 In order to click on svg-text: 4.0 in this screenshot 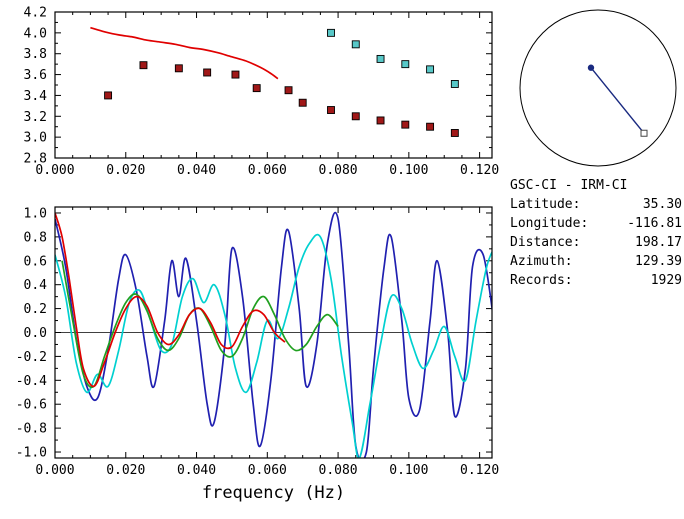, I will do `click(35, 33)`.